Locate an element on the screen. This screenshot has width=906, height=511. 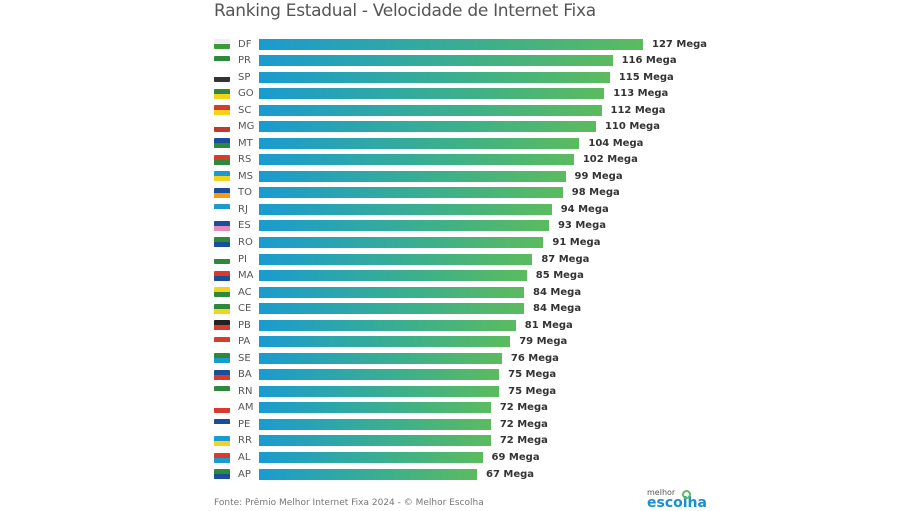
bar-ba is located at coordinates (379, 375).